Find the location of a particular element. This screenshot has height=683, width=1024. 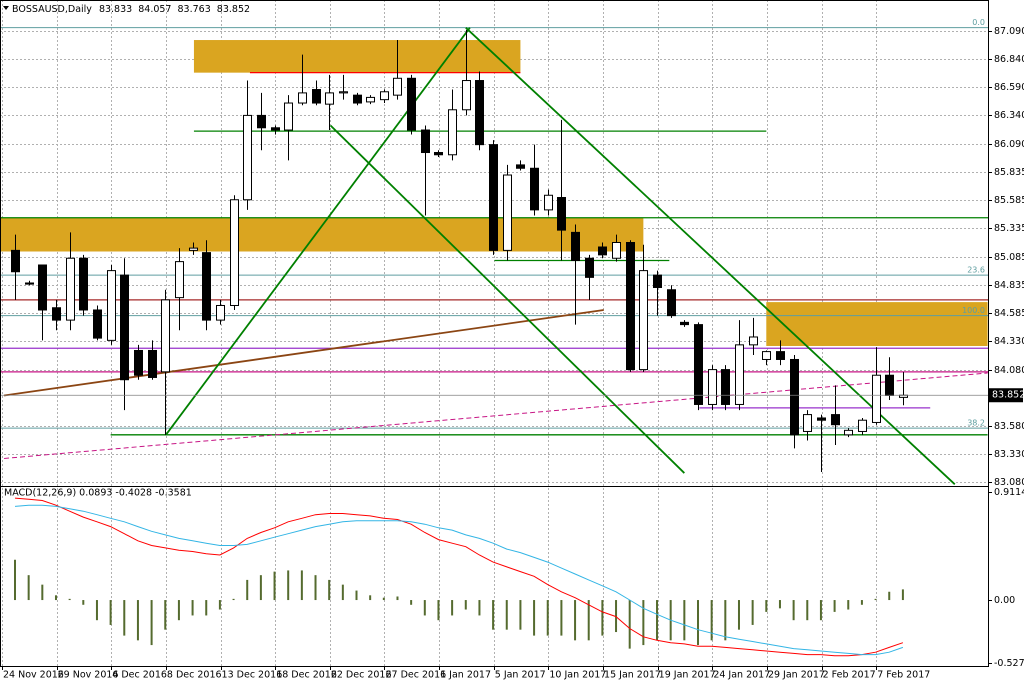

y-tick-label: 84.330 is located at coordinates (1009, 341).